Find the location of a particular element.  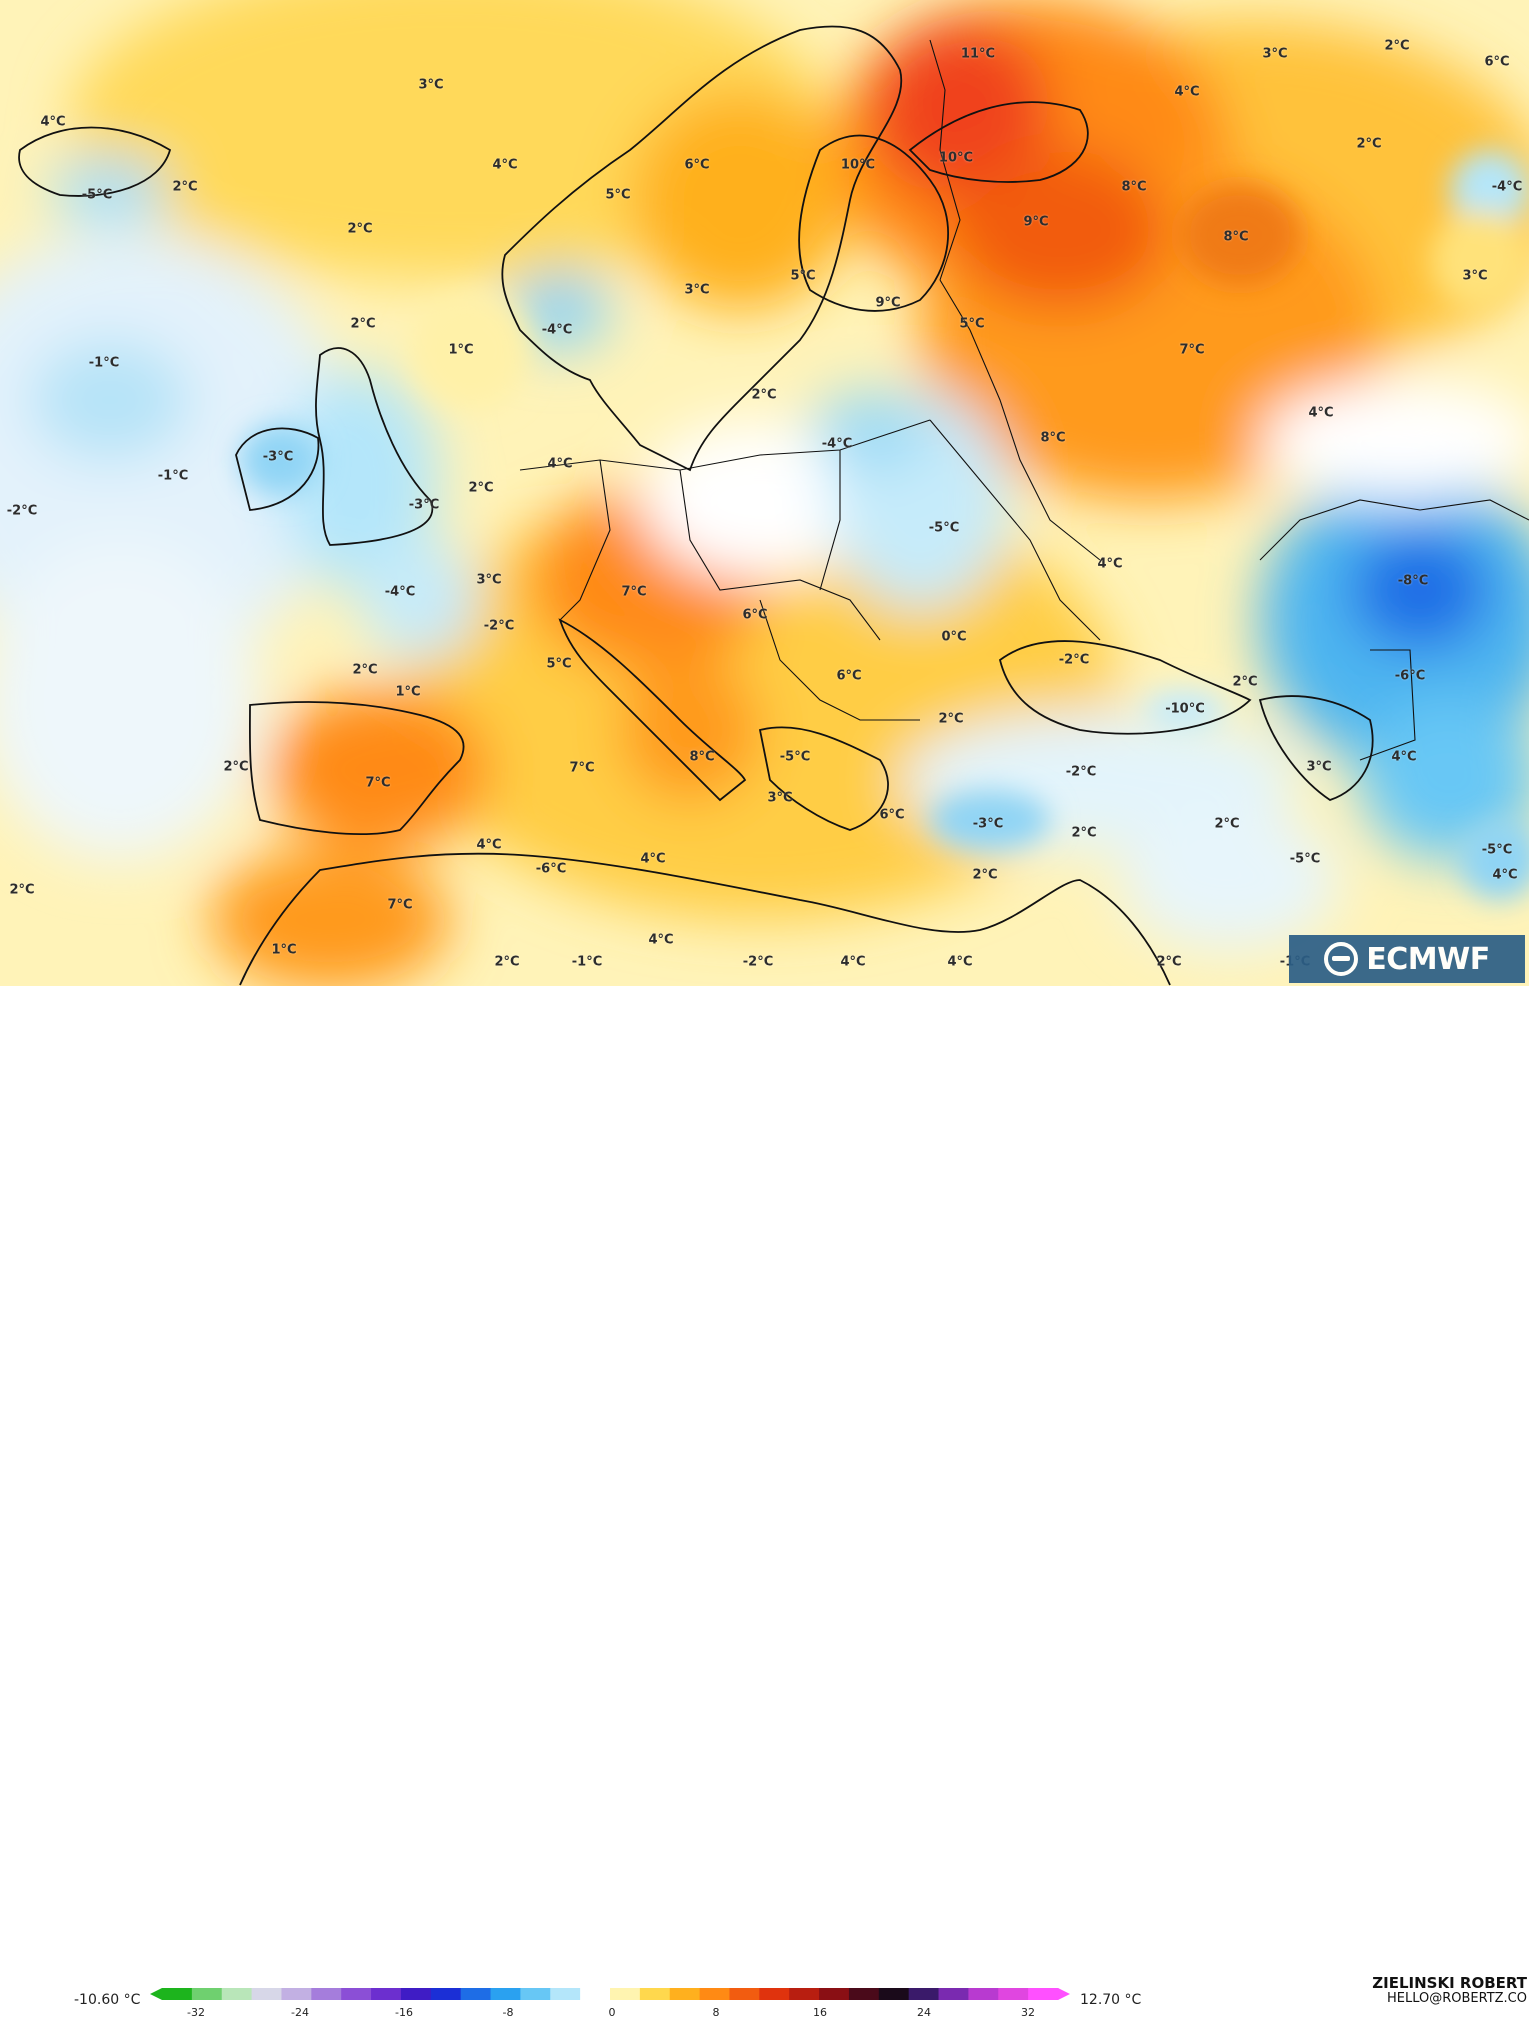

temperature-label: 11°C is located at coordinates (978, 54).